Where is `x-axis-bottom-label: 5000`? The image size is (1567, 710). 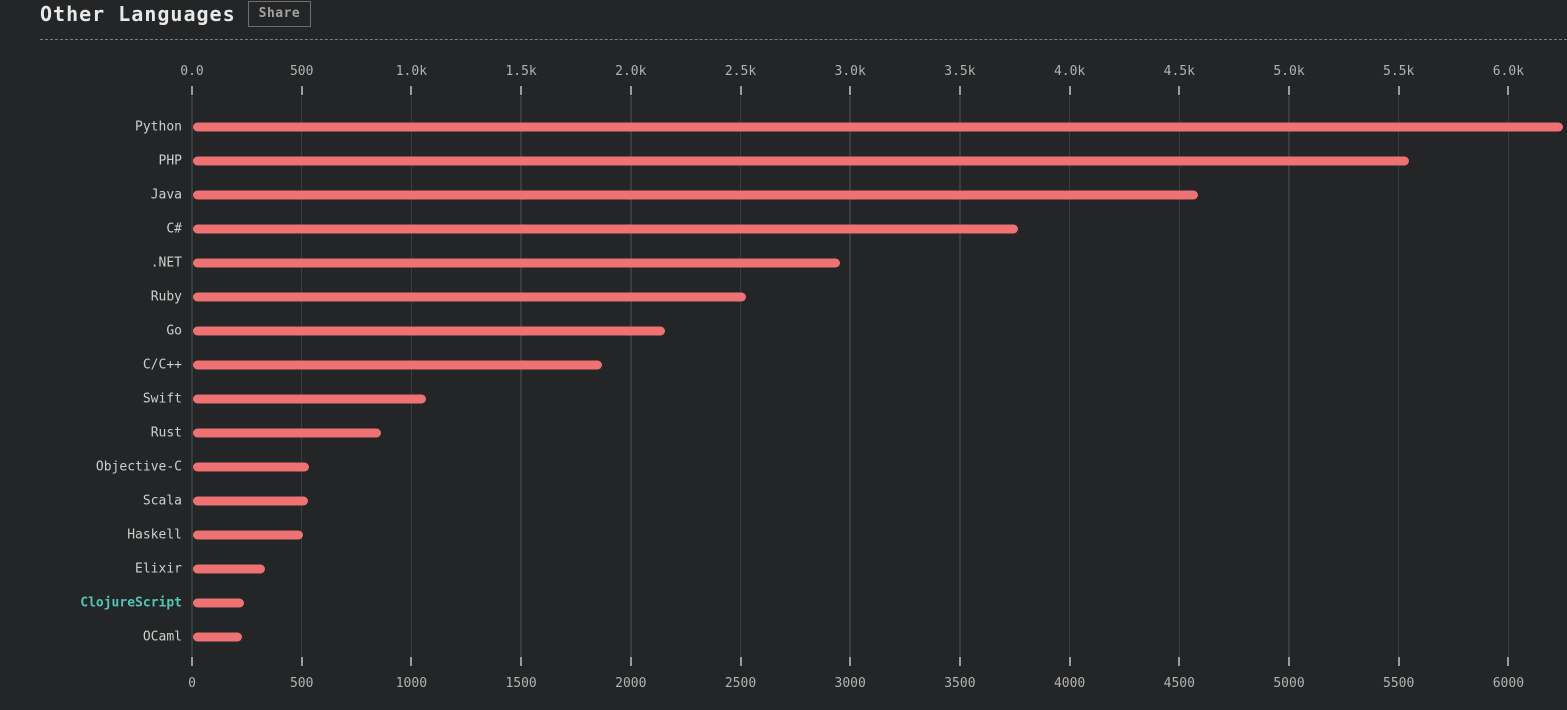
x-axis-bottom-label: 5000 is located at coordinates (1289, 683).